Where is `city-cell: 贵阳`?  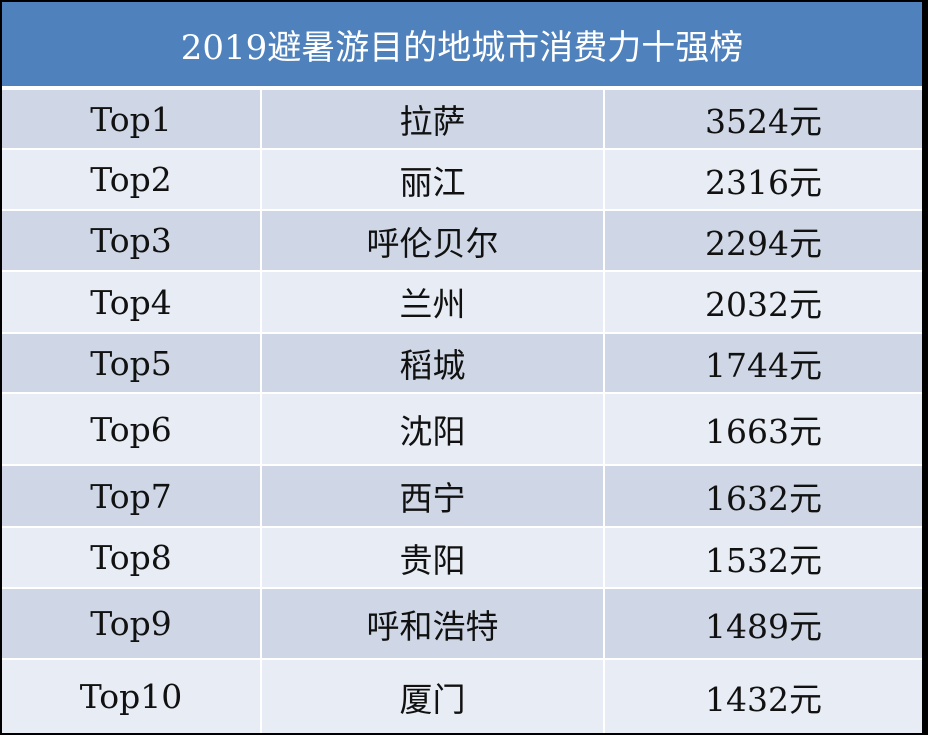
city-cell: 贵阳 is located at coordinates (432, 557).